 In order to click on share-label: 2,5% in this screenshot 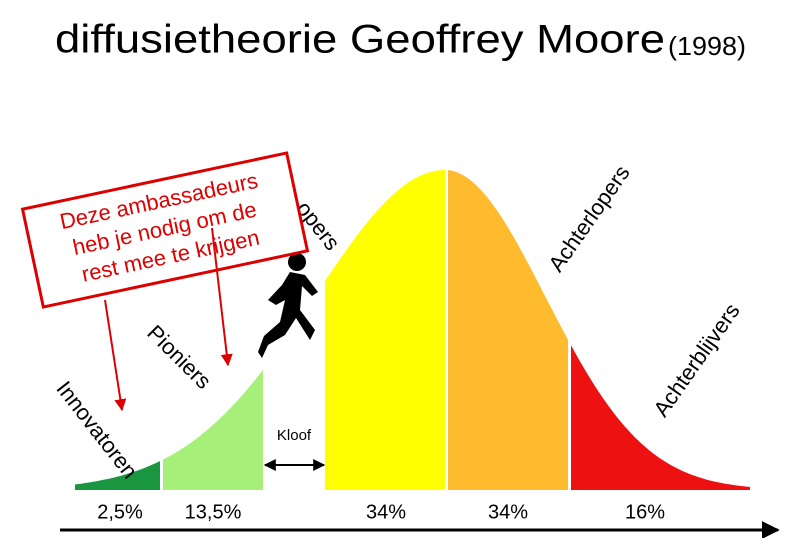, I will do `click(120, 512)`.